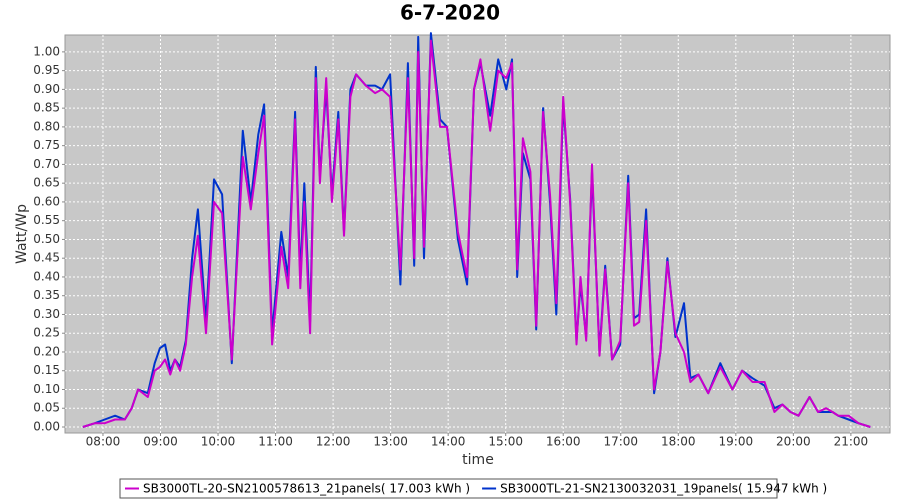  What do you see at coordinates (620, 442) in the screenshot?
I see `x-tick-label: 17:00` at bounding box center [620, 442].